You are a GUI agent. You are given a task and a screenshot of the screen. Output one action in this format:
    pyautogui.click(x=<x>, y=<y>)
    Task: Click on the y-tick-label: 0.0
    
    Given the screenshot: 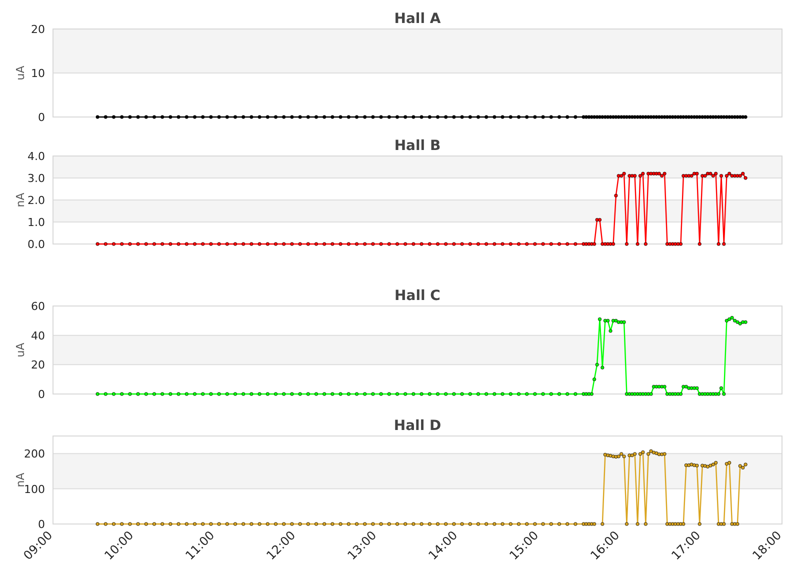 What is the action you would take?
    pyautogui.click(x=36, y=244)
    